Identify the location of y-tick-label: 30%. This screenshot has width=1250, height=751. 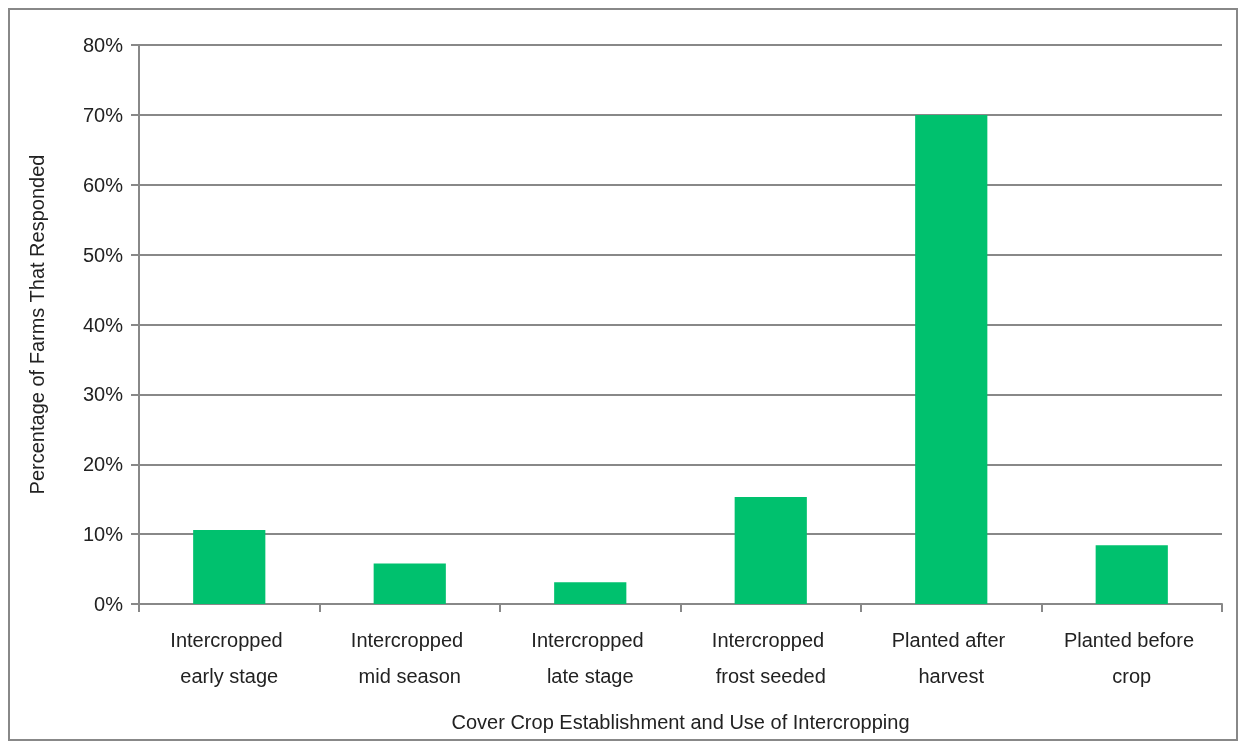
(103, 394).